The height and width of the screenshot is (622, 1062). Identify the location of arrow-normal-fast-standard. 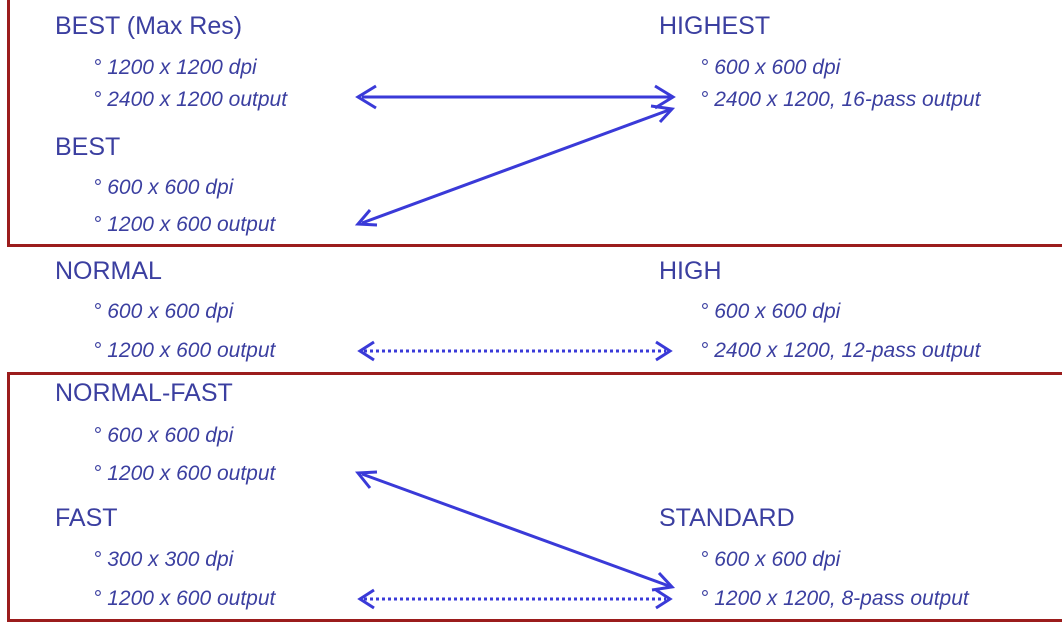
(515, 531).